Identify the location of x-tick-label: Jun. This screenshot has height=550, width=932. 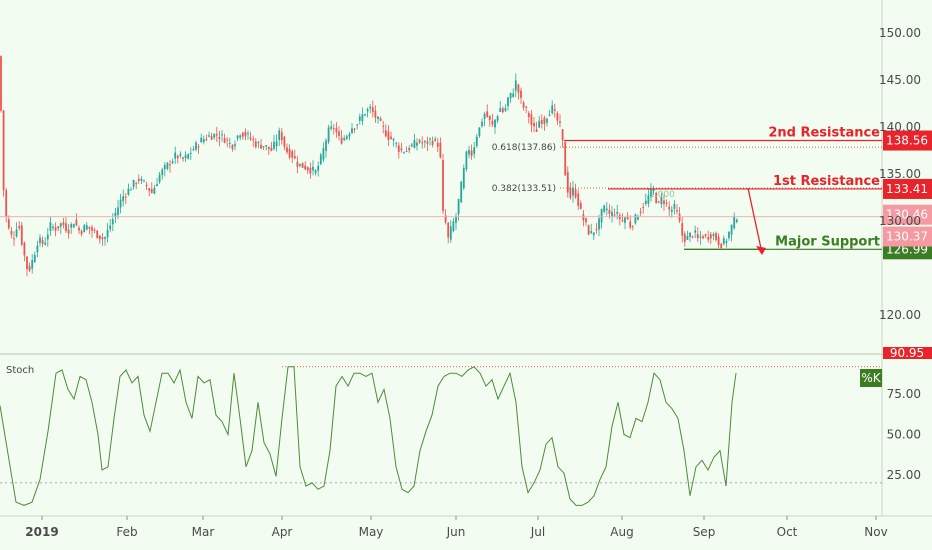
(456, 532).